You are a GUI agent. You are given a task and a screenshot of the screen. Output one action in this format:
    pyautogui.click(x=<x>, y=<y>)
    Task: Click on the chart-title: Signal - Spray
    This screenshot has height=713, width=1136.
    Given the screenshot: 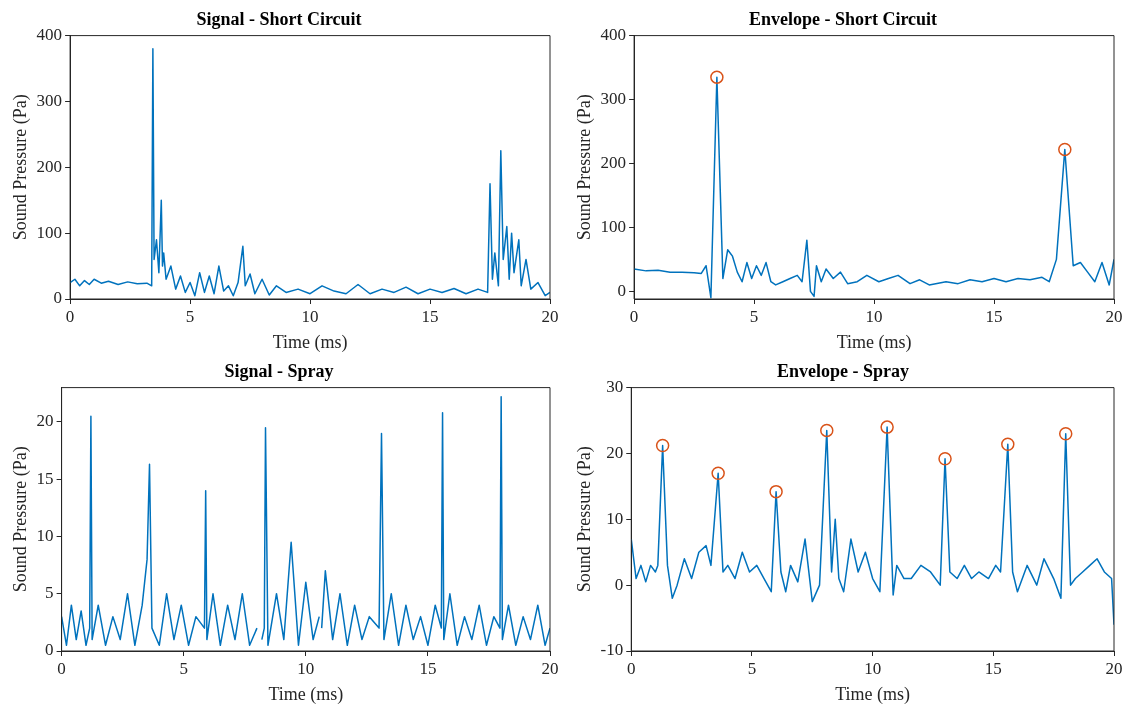 What is the action you would take?
    pyautogui.click(x=279, y=371)
    